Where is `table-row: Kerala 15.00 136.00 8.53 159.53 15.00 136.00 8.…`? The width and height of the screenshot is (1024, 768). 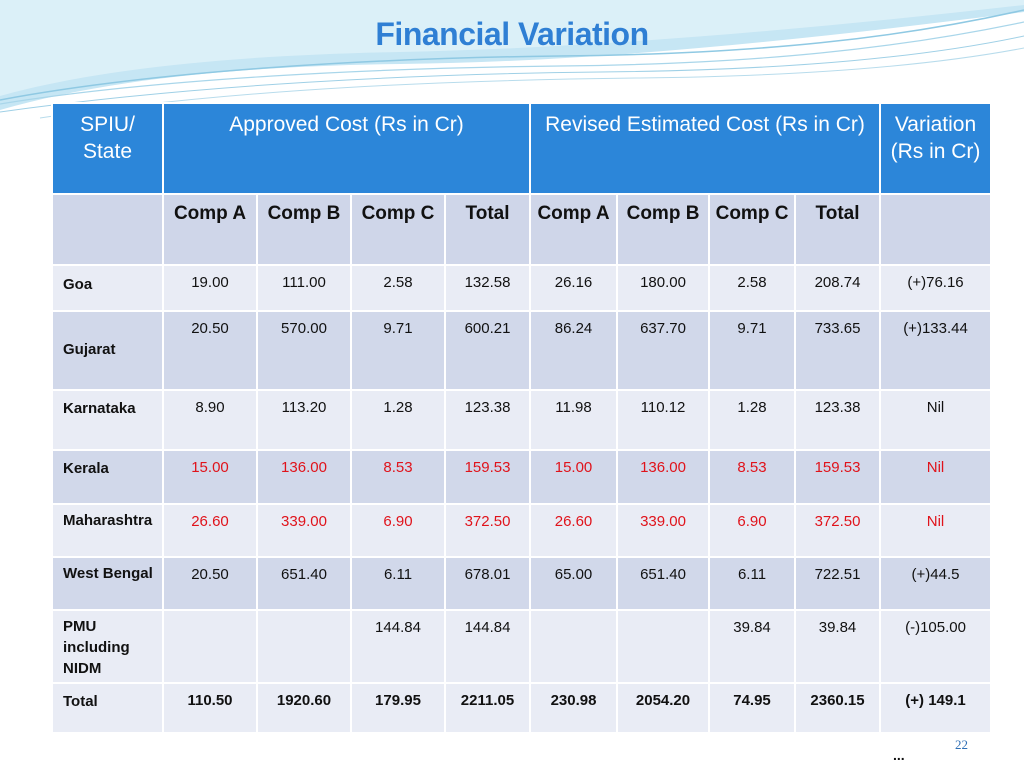
table-row: Kerala 15.00 136.00 8.53 159.53 15.00 136.00 8.… is located at coordinates (522, 477).